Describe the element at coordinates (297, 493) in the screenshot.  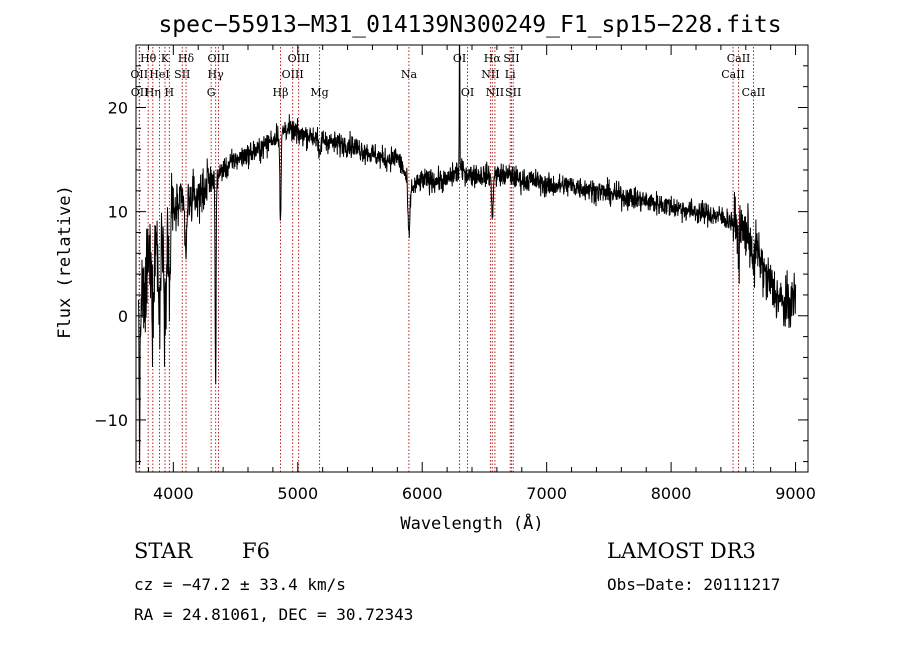
I see `x-tick-label: 5000` at that location.